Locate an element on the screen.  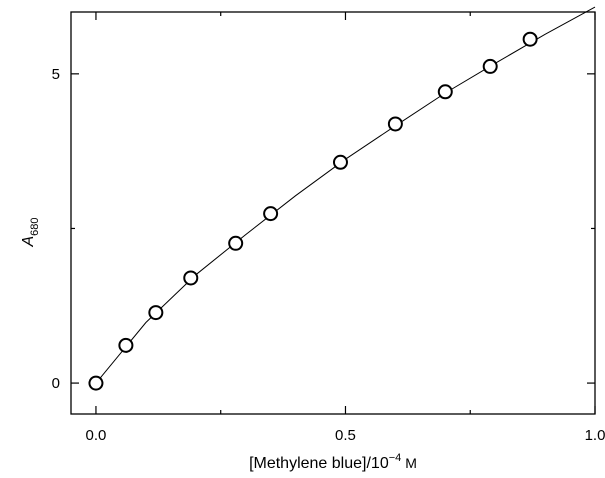
x-axis-label: [Methylene blue]/10−4 M is located at coordinates (333, 462).